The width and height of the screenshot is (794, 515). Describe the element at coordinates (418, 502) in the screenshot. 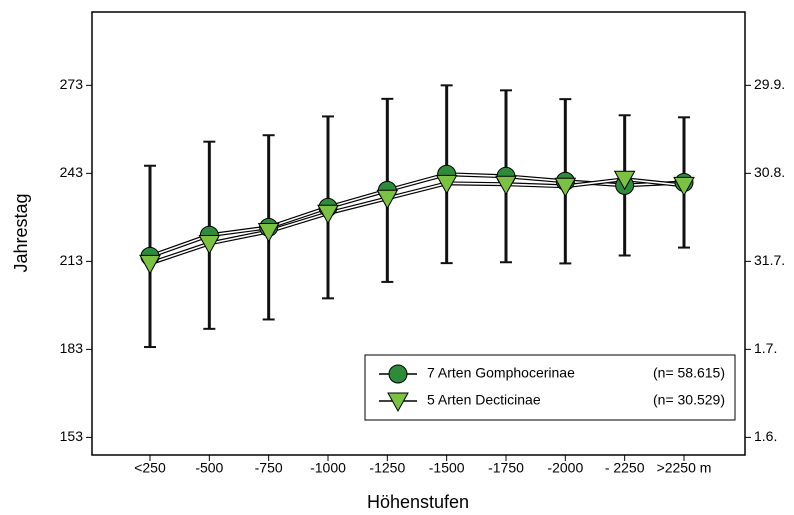

I see `x-axis-title: Höhenstufen` at that location.